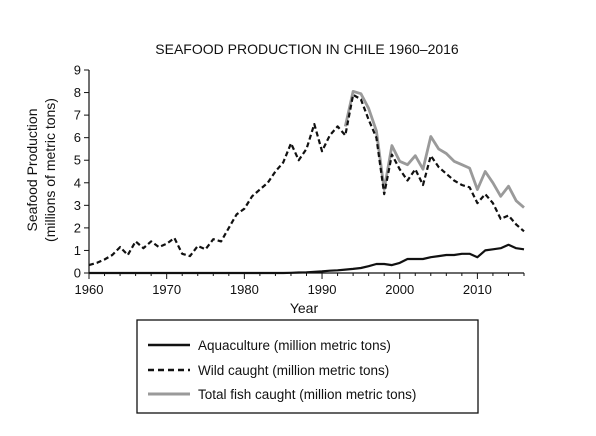 This screenshot has height=436, width=596. Describe the element at coordinates (77, 182) in the screenshot. I see `y-tick-label: 4` at that location.